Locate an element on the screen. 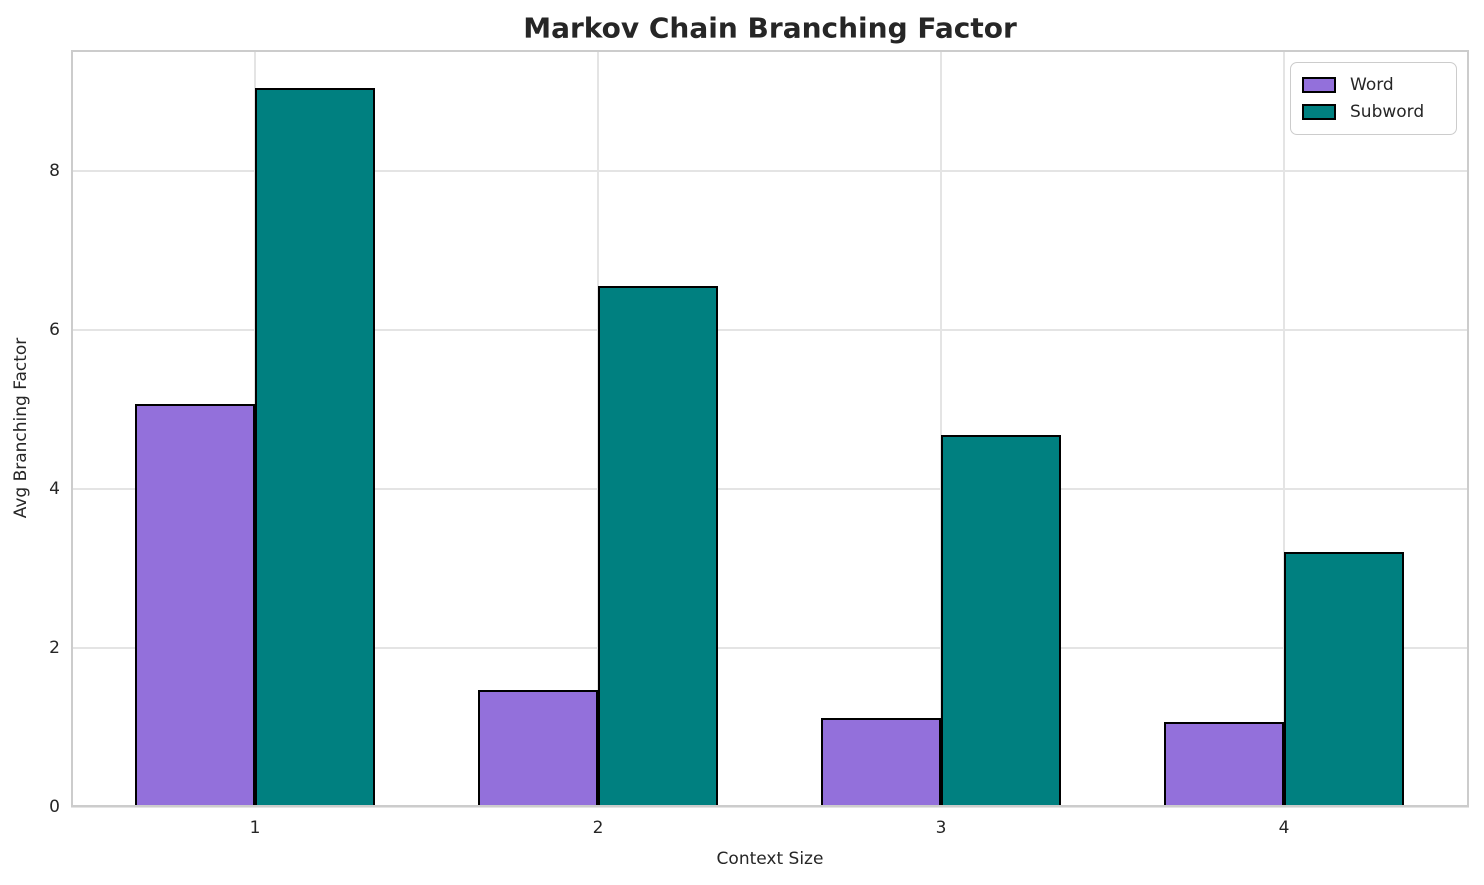 The height and width of the screenshot is (885, 1484). legend: Word Subword is located at coordinates (1373, 98).